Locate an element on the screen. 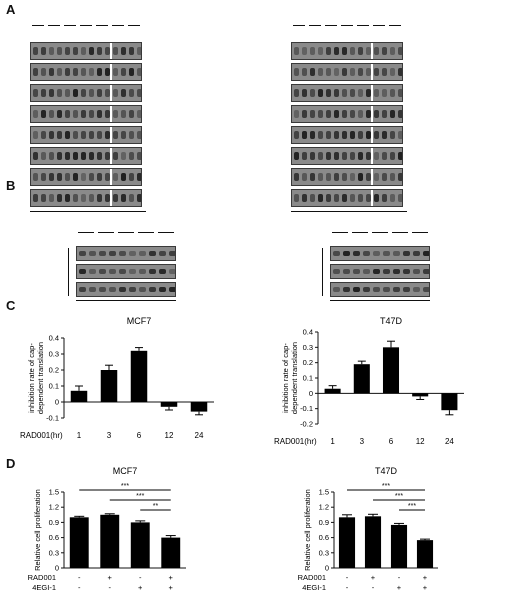  y-tick-label: 0.4 is located at coordinates (54, 338).